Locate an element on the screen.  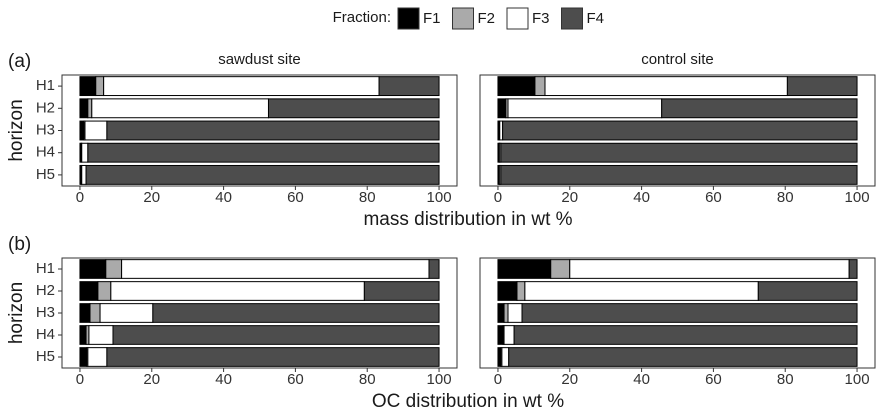
legend-label: F2 is located at coordinates (487, 18).